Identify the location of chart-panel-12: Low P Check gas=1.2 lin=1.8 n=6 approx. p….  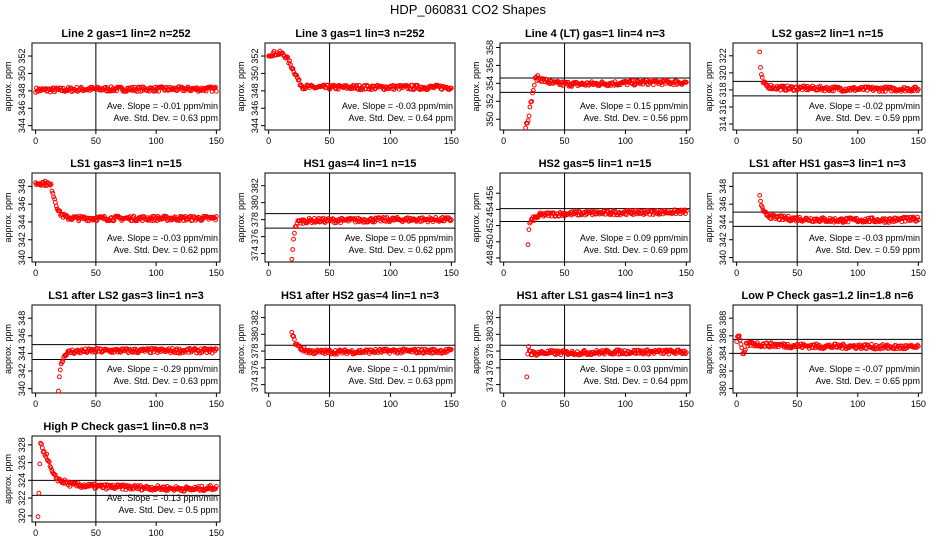
(815, 349).